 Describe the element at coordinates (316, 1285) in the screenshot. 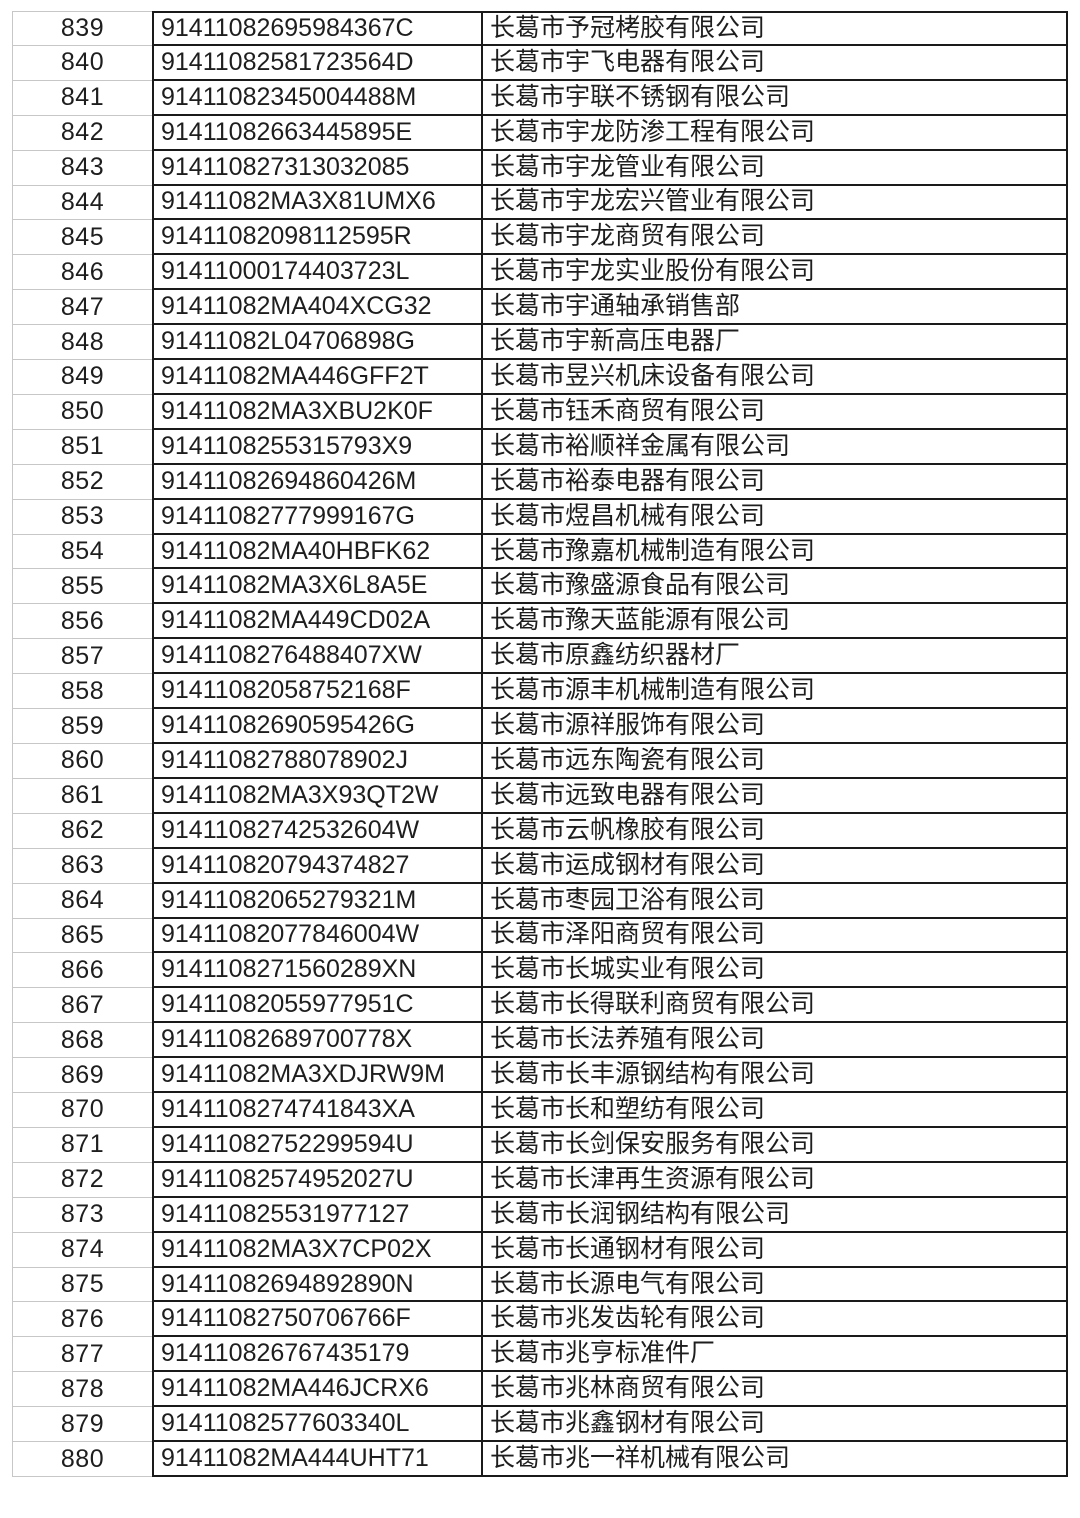

I see `credit-code-cell: 91411082694892890N` at that location.